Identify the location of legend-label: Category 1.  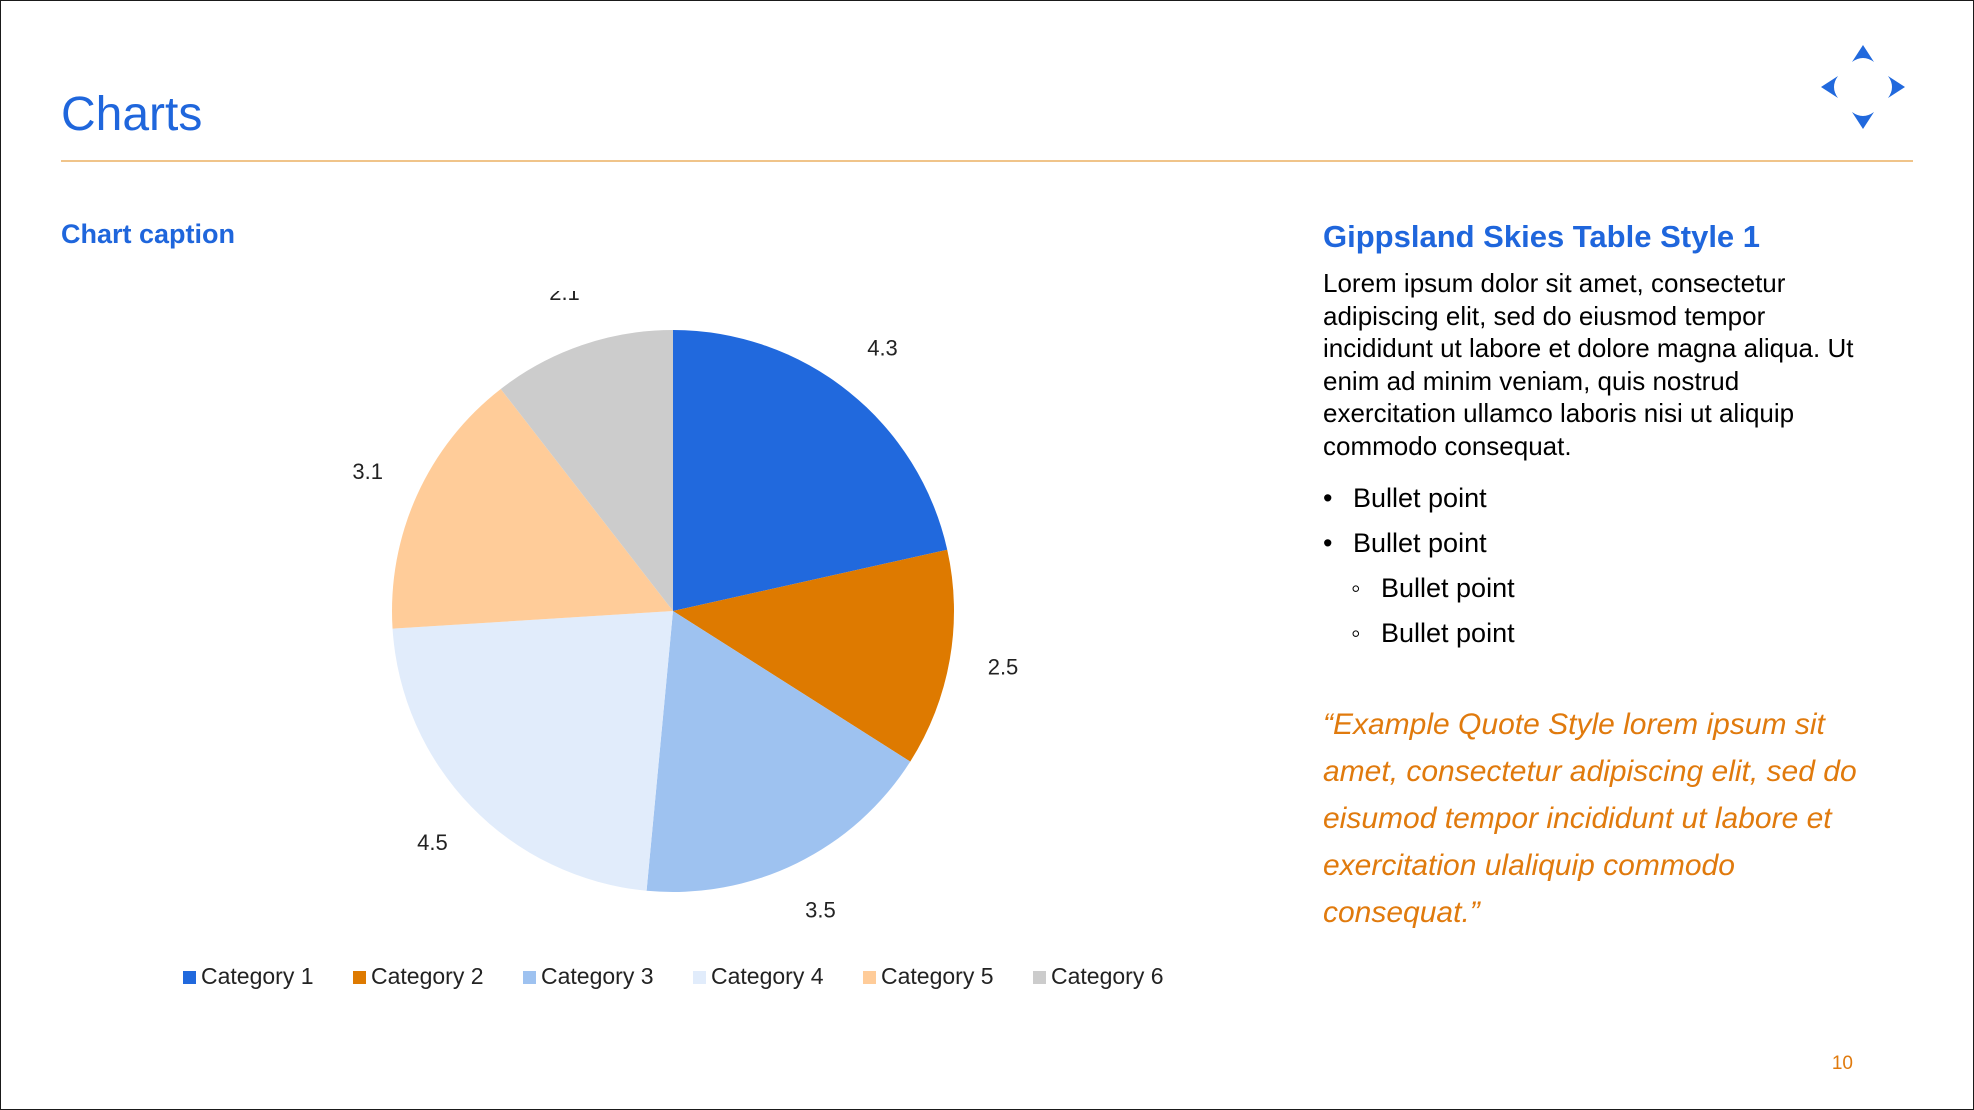
(257, 976).